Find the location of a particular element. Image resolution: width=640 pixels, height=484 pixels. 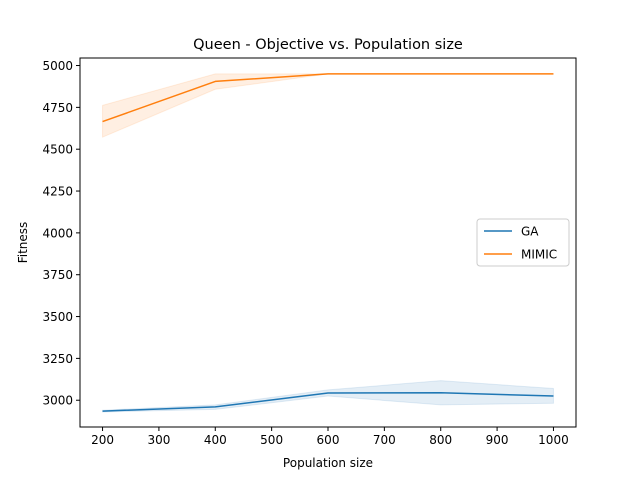

y-tick-label: 3250 is located at coordinates (57, 359).